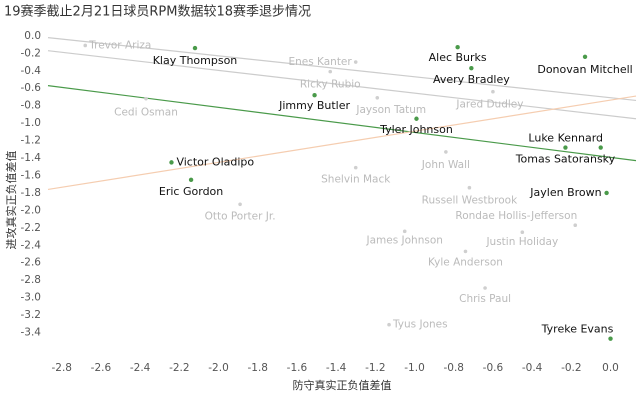 The width and height of the screenshot is (640, 400). I want to click on y-tick-label: -1.8, so click(31, 193).